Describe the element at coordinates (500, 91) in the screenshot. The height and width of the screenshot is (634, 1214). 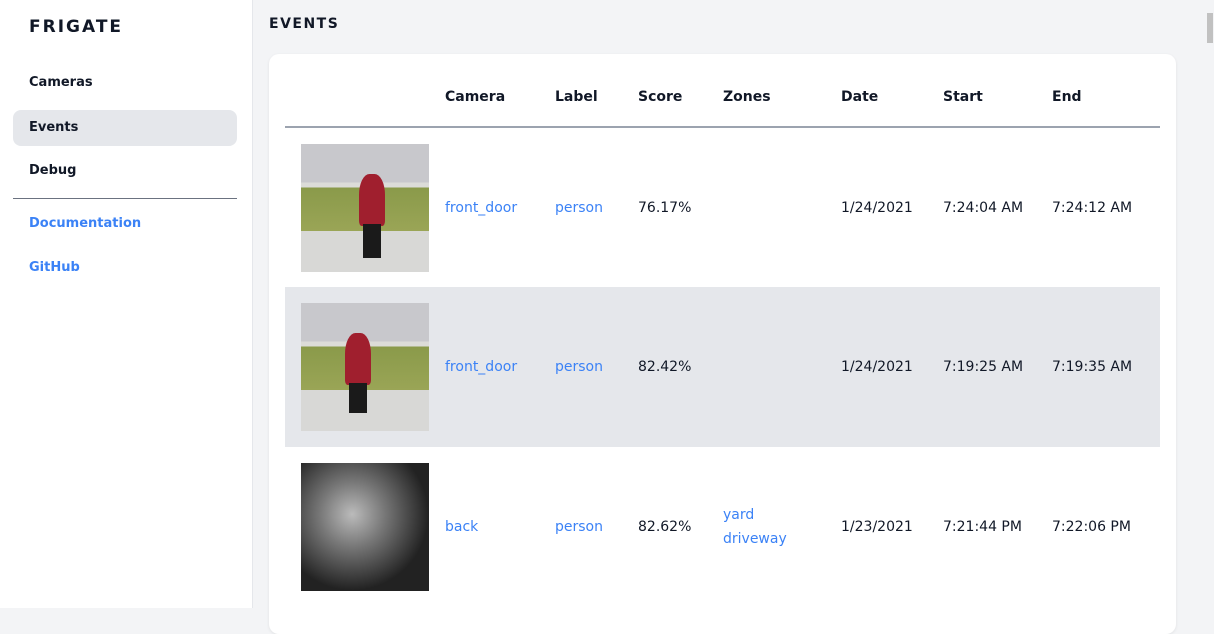
I see `col-camera: Camera` at that location.